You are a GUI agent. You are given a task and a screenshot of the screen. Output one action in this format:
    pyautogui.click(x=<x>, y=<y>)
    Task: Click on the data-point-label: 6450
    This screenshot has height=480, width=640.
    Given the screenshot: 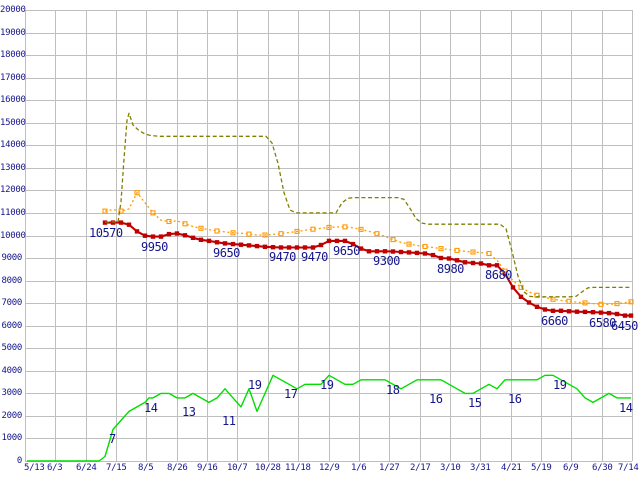 What is the action you would take?
    pyautogui.click(x=624, y=326)
    